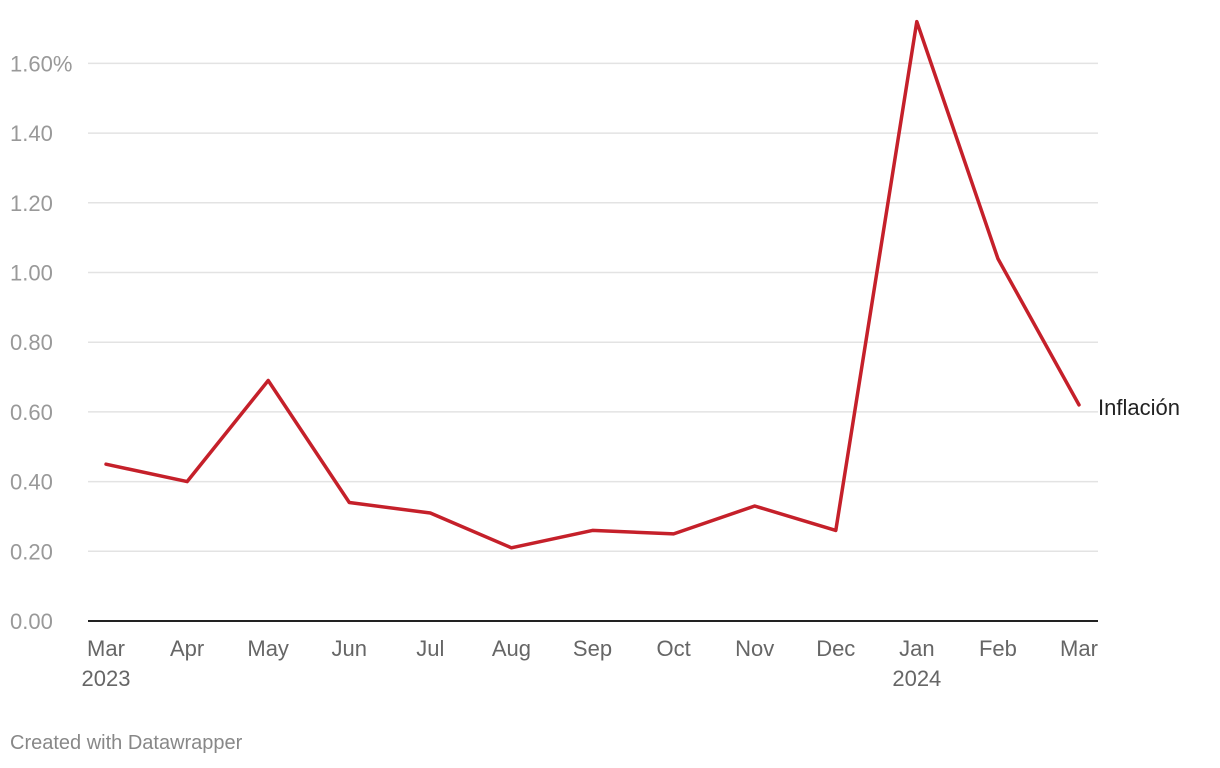 The height and width of the screenshot is (768, 1220). Describe the element at coordinates (673, 648) in the screenshot. I see `x-tick-label: Oct` at that location.